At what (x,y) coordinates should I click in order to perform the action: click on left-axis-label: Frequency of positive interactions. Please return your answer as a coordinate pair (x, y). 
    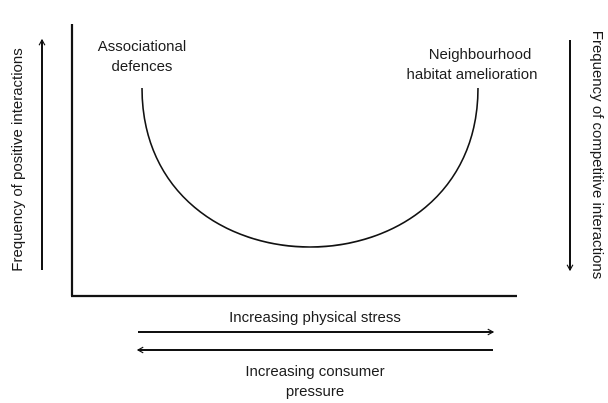
    Looking at the image, I should click on (17, 159).